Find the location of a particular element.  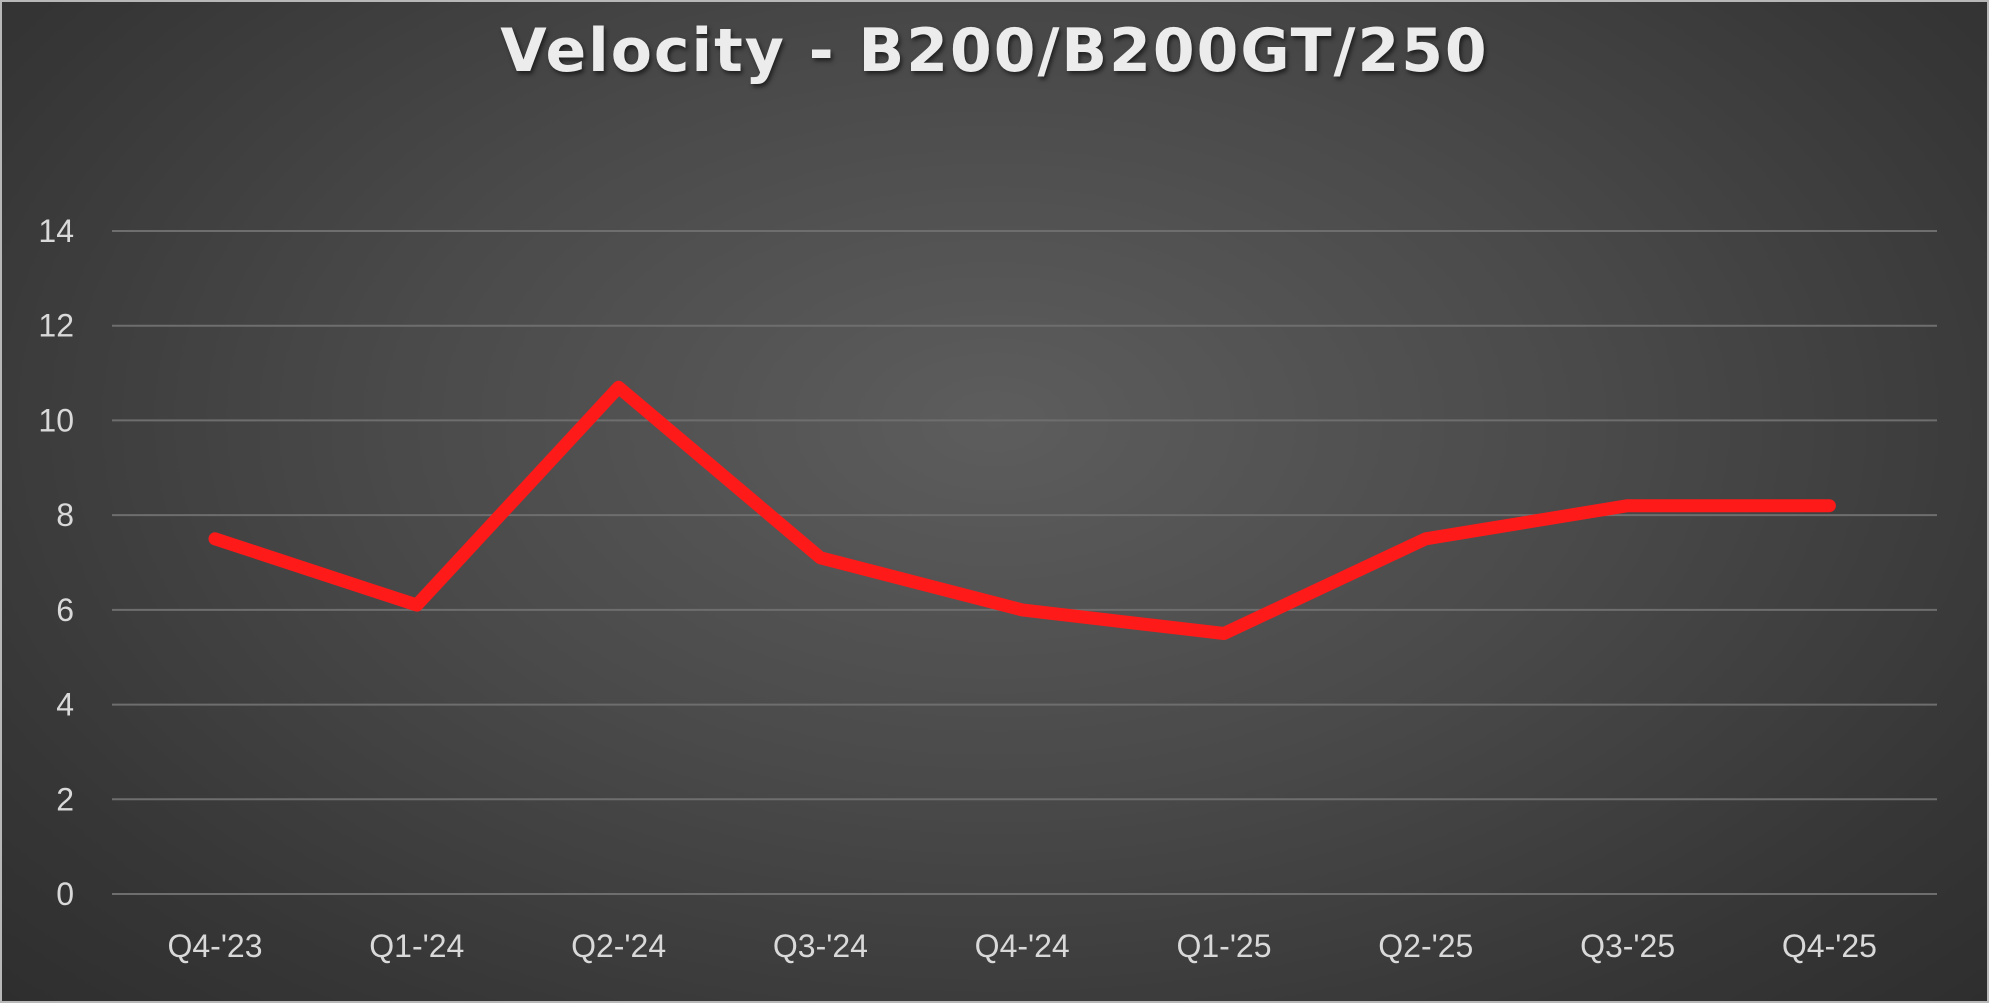

y-axis-tick-labels: 0 2 4 6 8 10 12 14 is located at coordinates (56, 562).